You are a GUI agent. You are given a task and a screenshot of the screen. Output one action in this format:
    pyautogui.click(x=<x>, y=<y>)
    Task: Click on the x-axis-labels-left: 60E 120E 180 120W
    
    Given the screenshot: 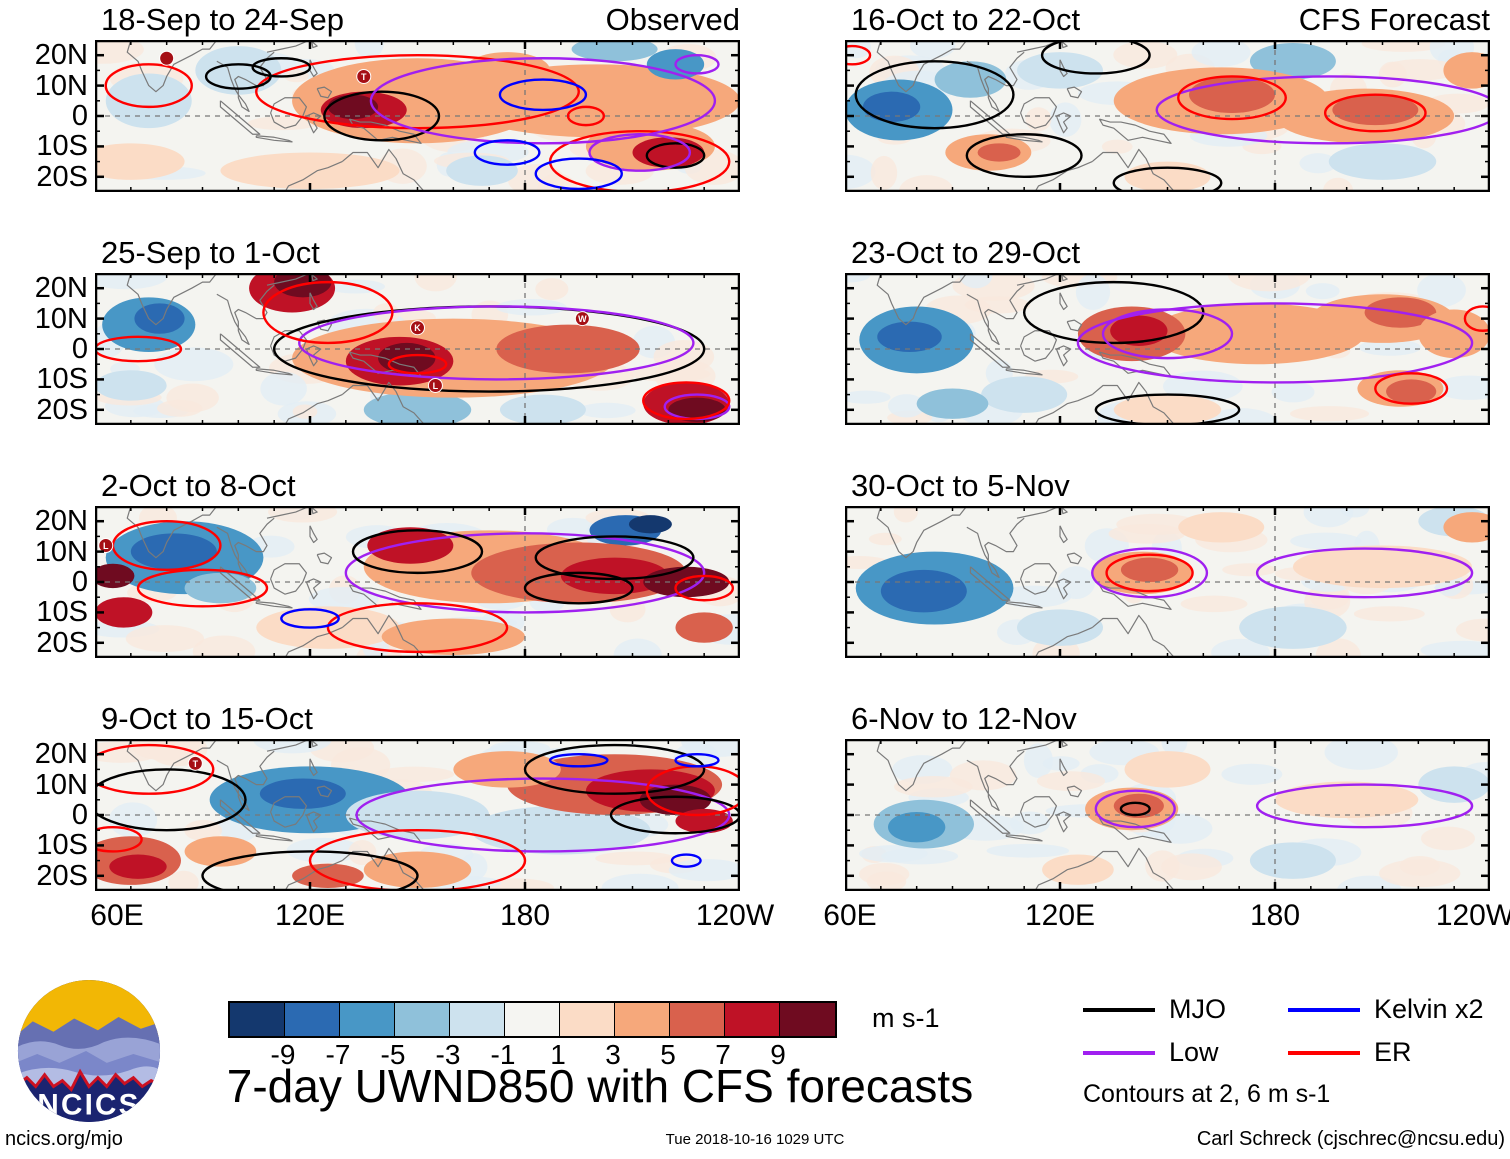 What is the action you would take?
    pyautogui.click(x=432, y=918)
    